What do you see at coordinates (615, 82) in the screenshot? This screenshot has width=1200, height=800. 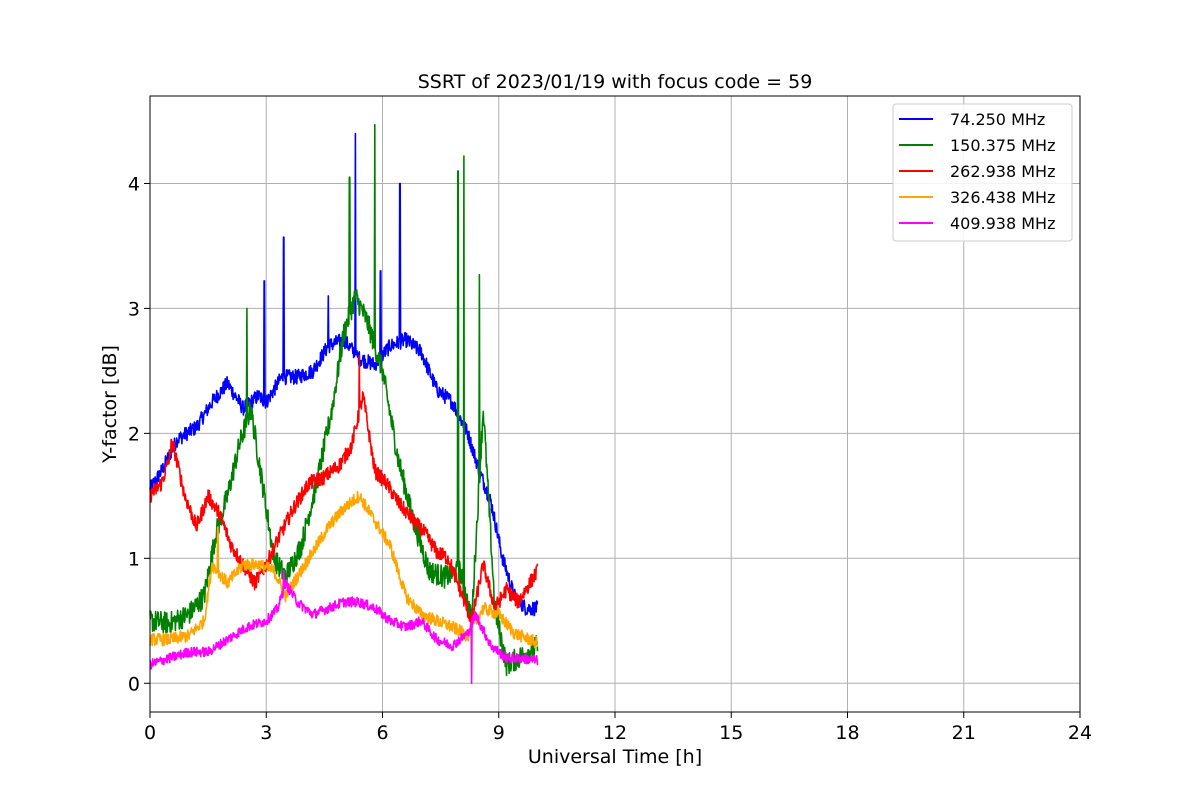 I see `chart-title: SSRT of 2023/01/19 with focus code = 59` at bounding box center [615, 82].